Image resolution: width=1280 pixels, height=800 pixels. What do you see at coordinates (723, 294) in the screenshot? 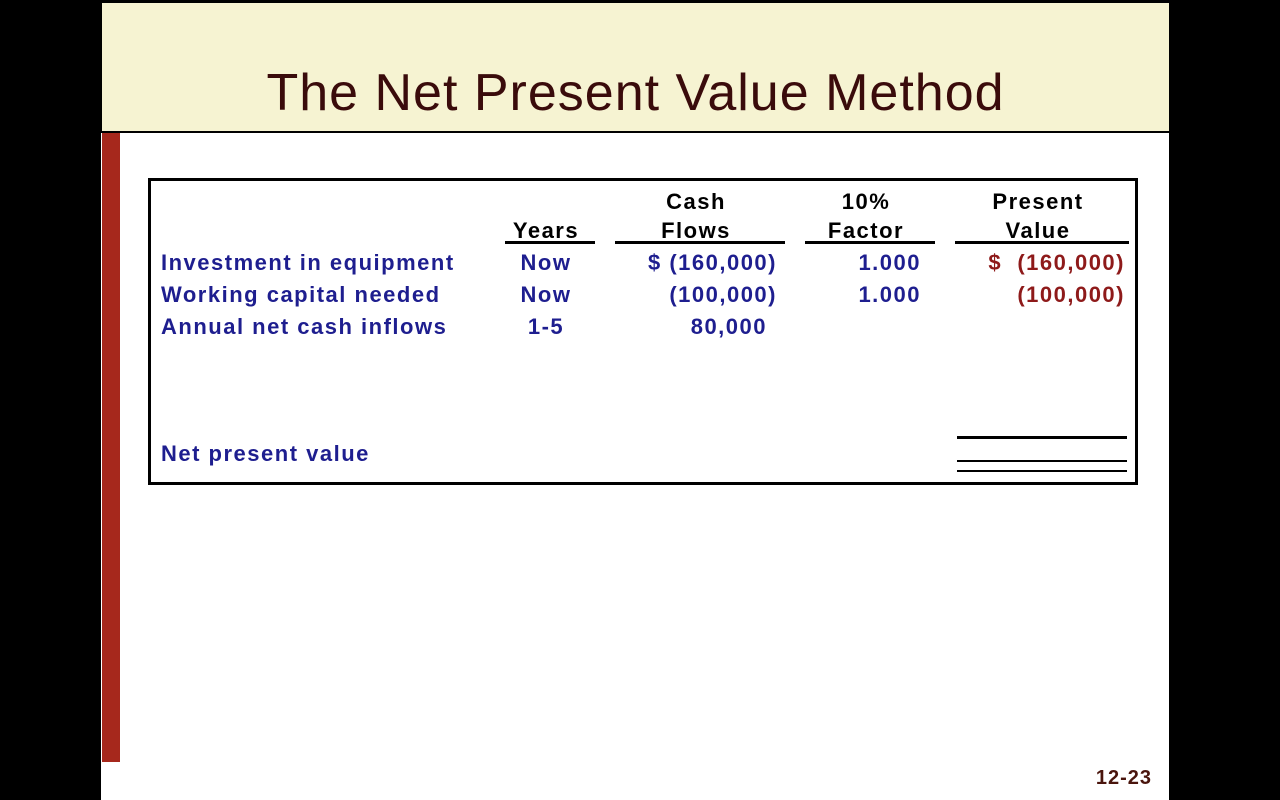
I see `row-cash-flows: (100,000)` at bounding box center [723, 294].